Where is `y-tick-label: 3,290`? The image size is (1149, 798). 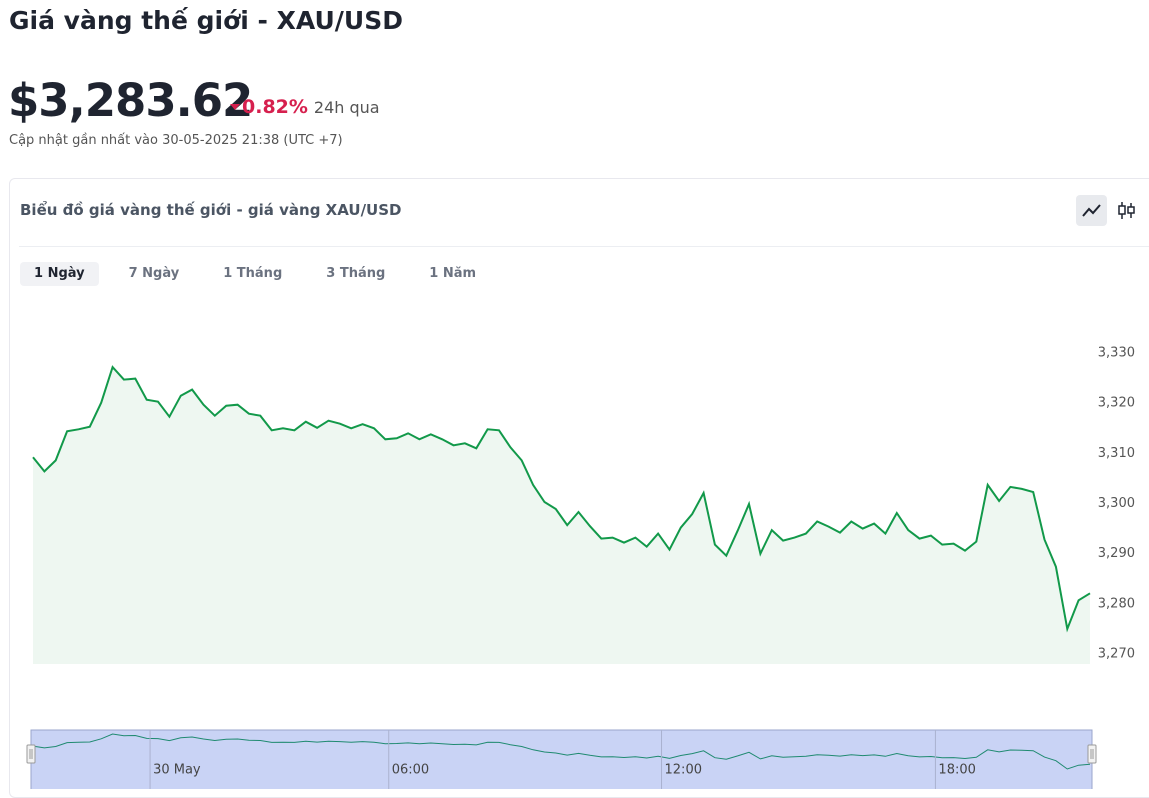 y-tick-label: 3,290 is located at coordinates (1116, 553).